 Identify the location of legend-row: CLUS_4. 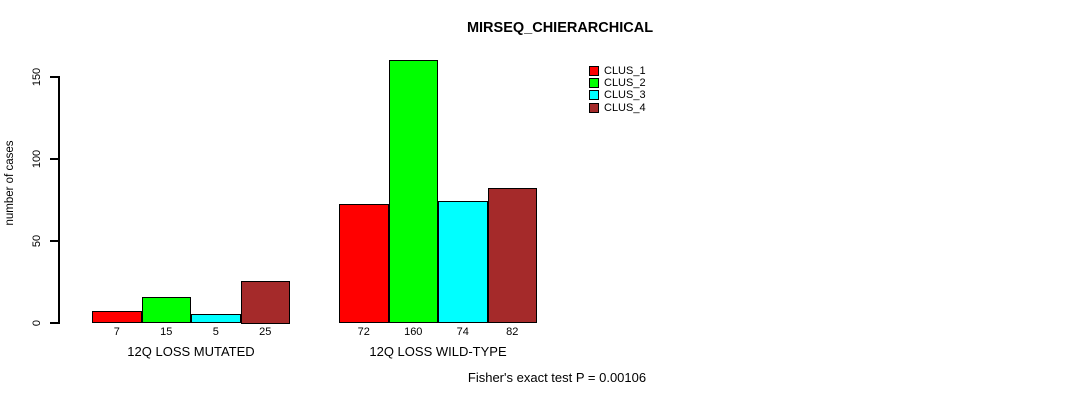
(617, 108).